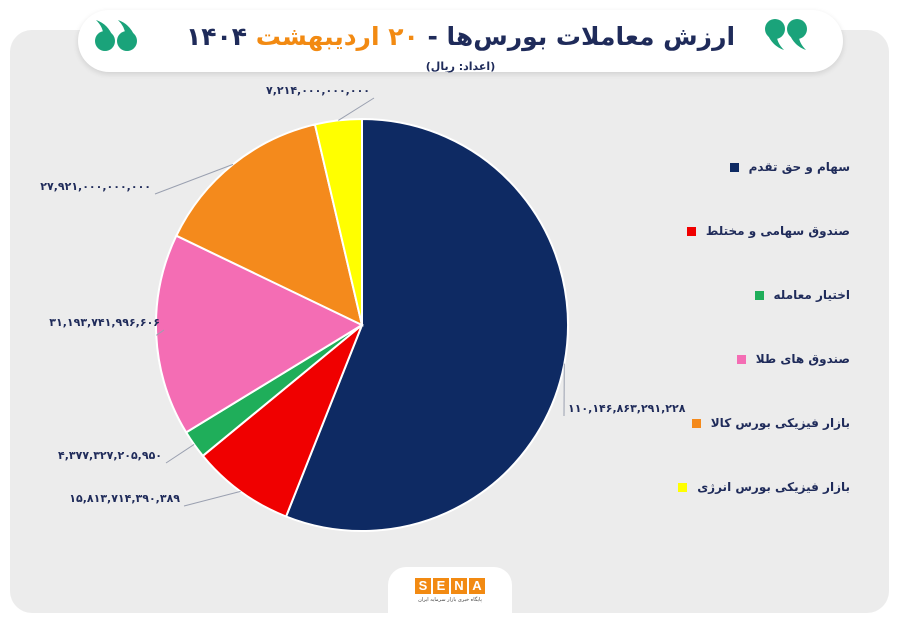 The width and height of the screenshot is (900, 623). What do you see at coordinates (110, 455) in the screenshot?
I see `slice-value-label: ۴,۳۷۷,۳۲۷,۲۰۵,۹۵۰` at bounding box center [110, 455].